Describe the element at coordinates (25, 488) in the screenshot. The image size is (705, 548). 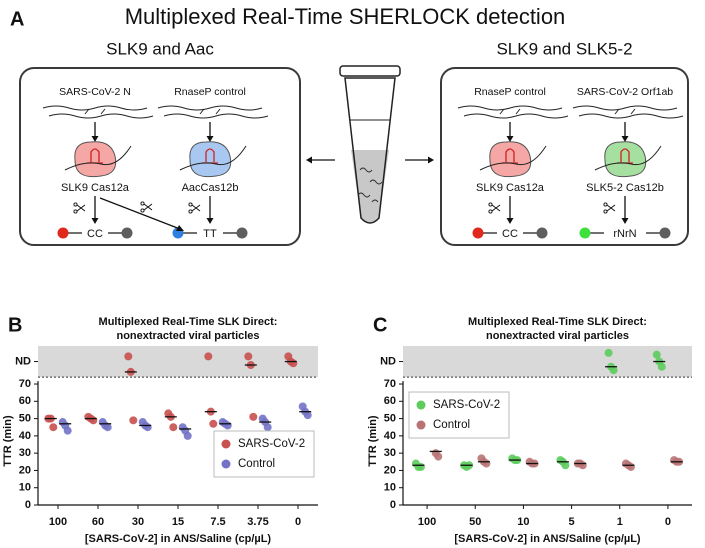
I see `y-tick-label: 10` at that location.